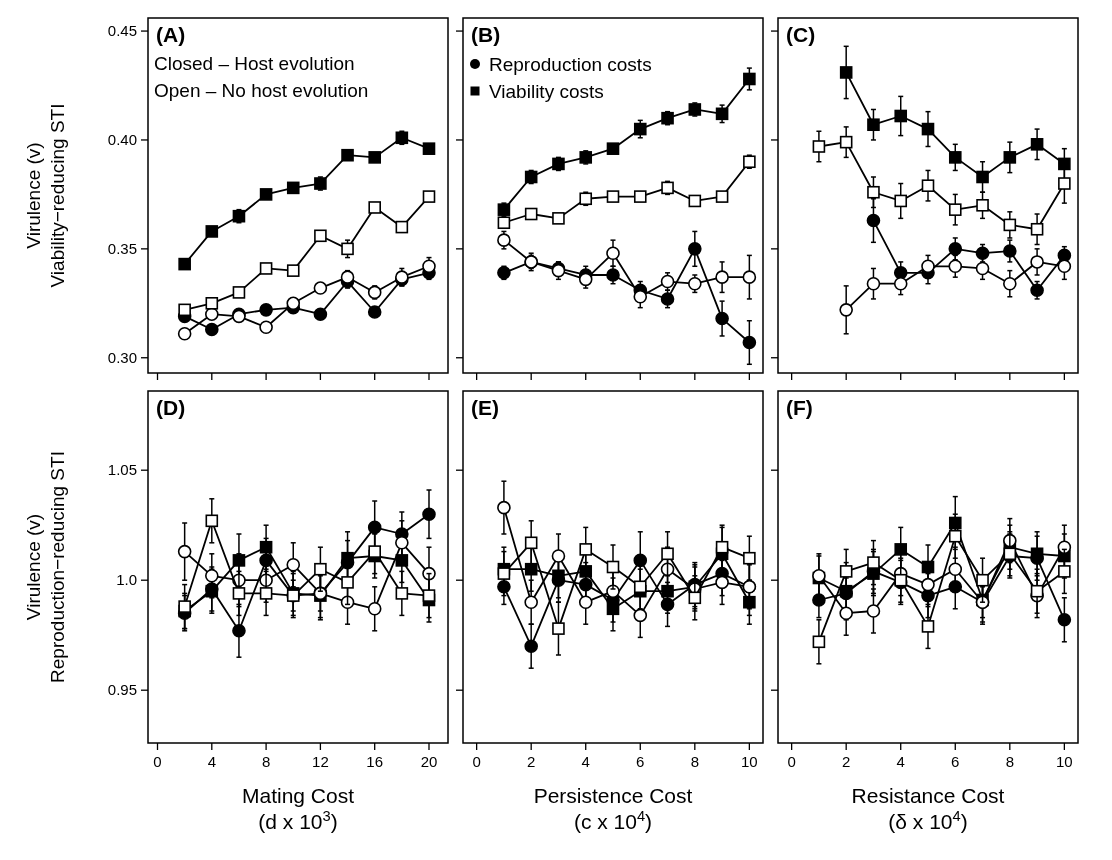  I want to click on x-tick-label: 12, so click(320, 761).